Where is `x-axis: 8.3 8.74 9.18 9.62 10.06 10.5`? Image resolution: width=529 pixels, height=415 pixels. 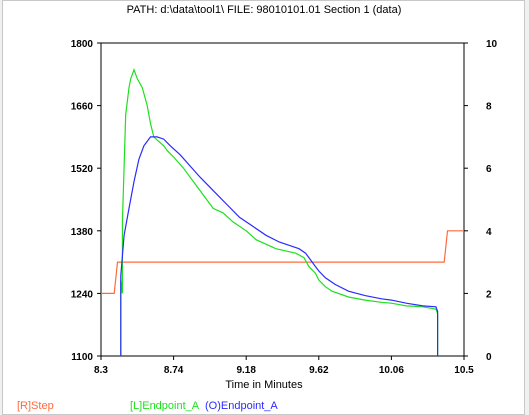 x-axis: 8.3 8.74 9.18 9.62 10.06 10.5 is located at coordinates (284, 366).